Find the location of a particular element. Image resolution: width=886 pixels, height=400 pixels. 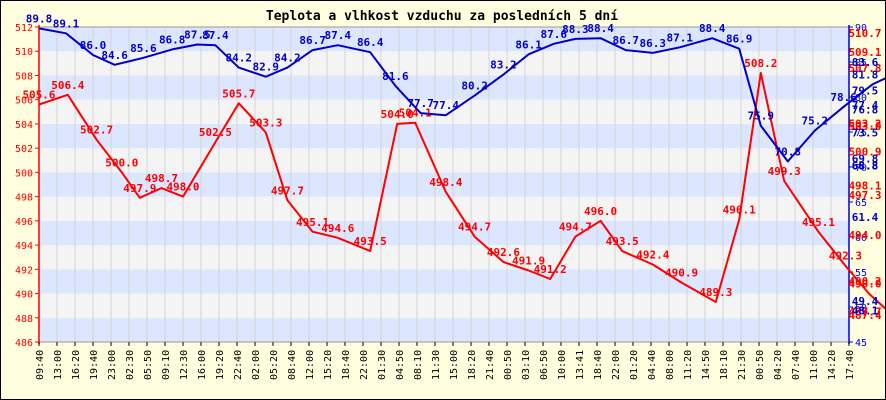

data-label-left: 489.3 is located at coordinates (715, 292).